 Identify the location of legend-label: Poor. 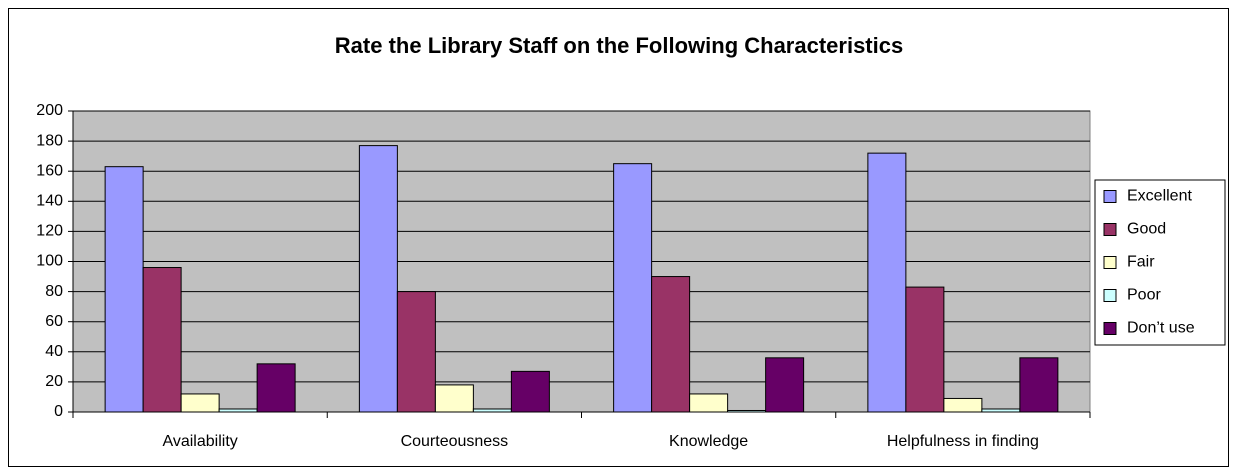
(1144, 295).